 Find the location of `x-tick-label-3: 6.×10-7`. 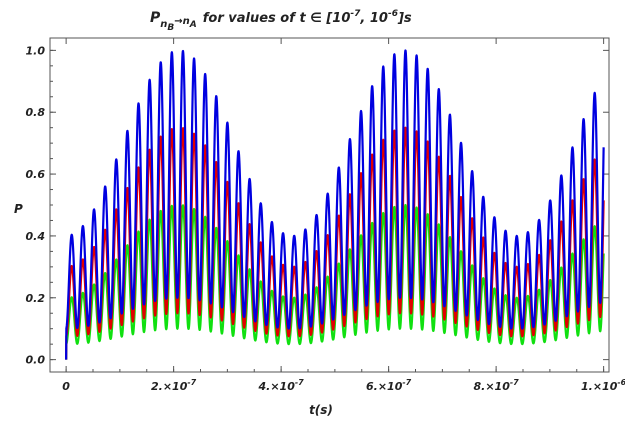

x-tick-label-3: 6.×10-7 is located at coordinates (389, 385).